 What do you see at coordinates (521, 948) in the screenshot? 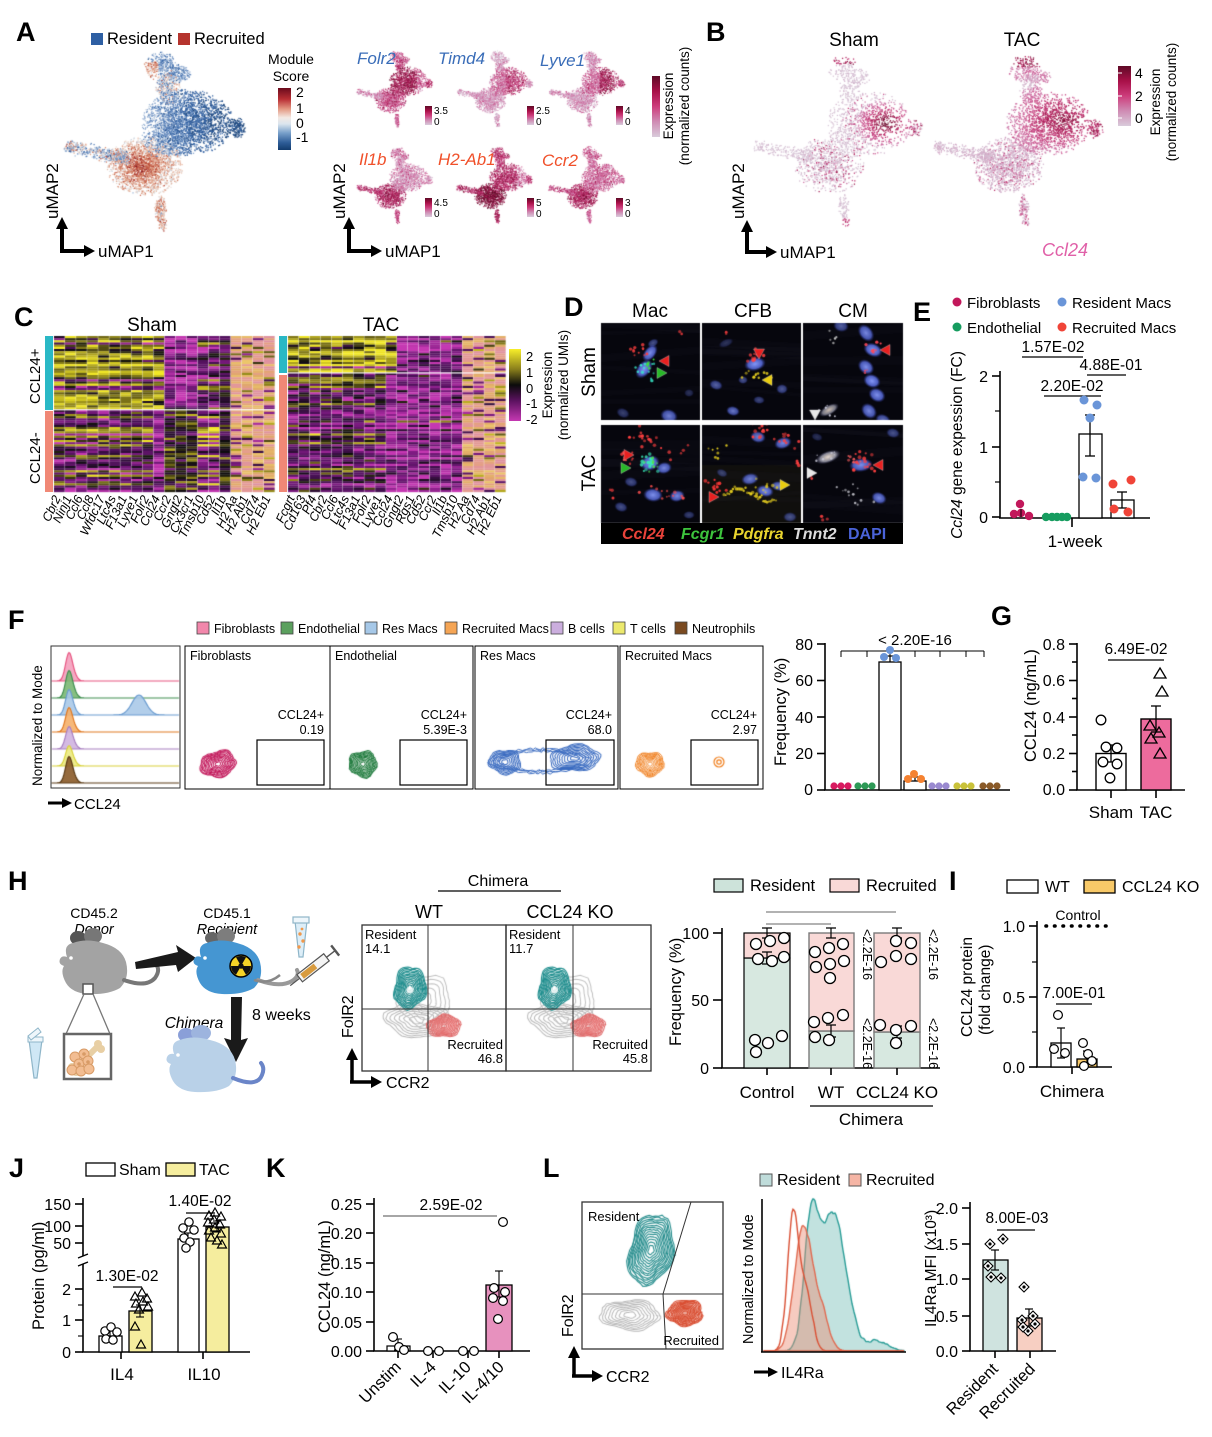
I see `svg-text: 11.7` at bounding box center [521, 948].